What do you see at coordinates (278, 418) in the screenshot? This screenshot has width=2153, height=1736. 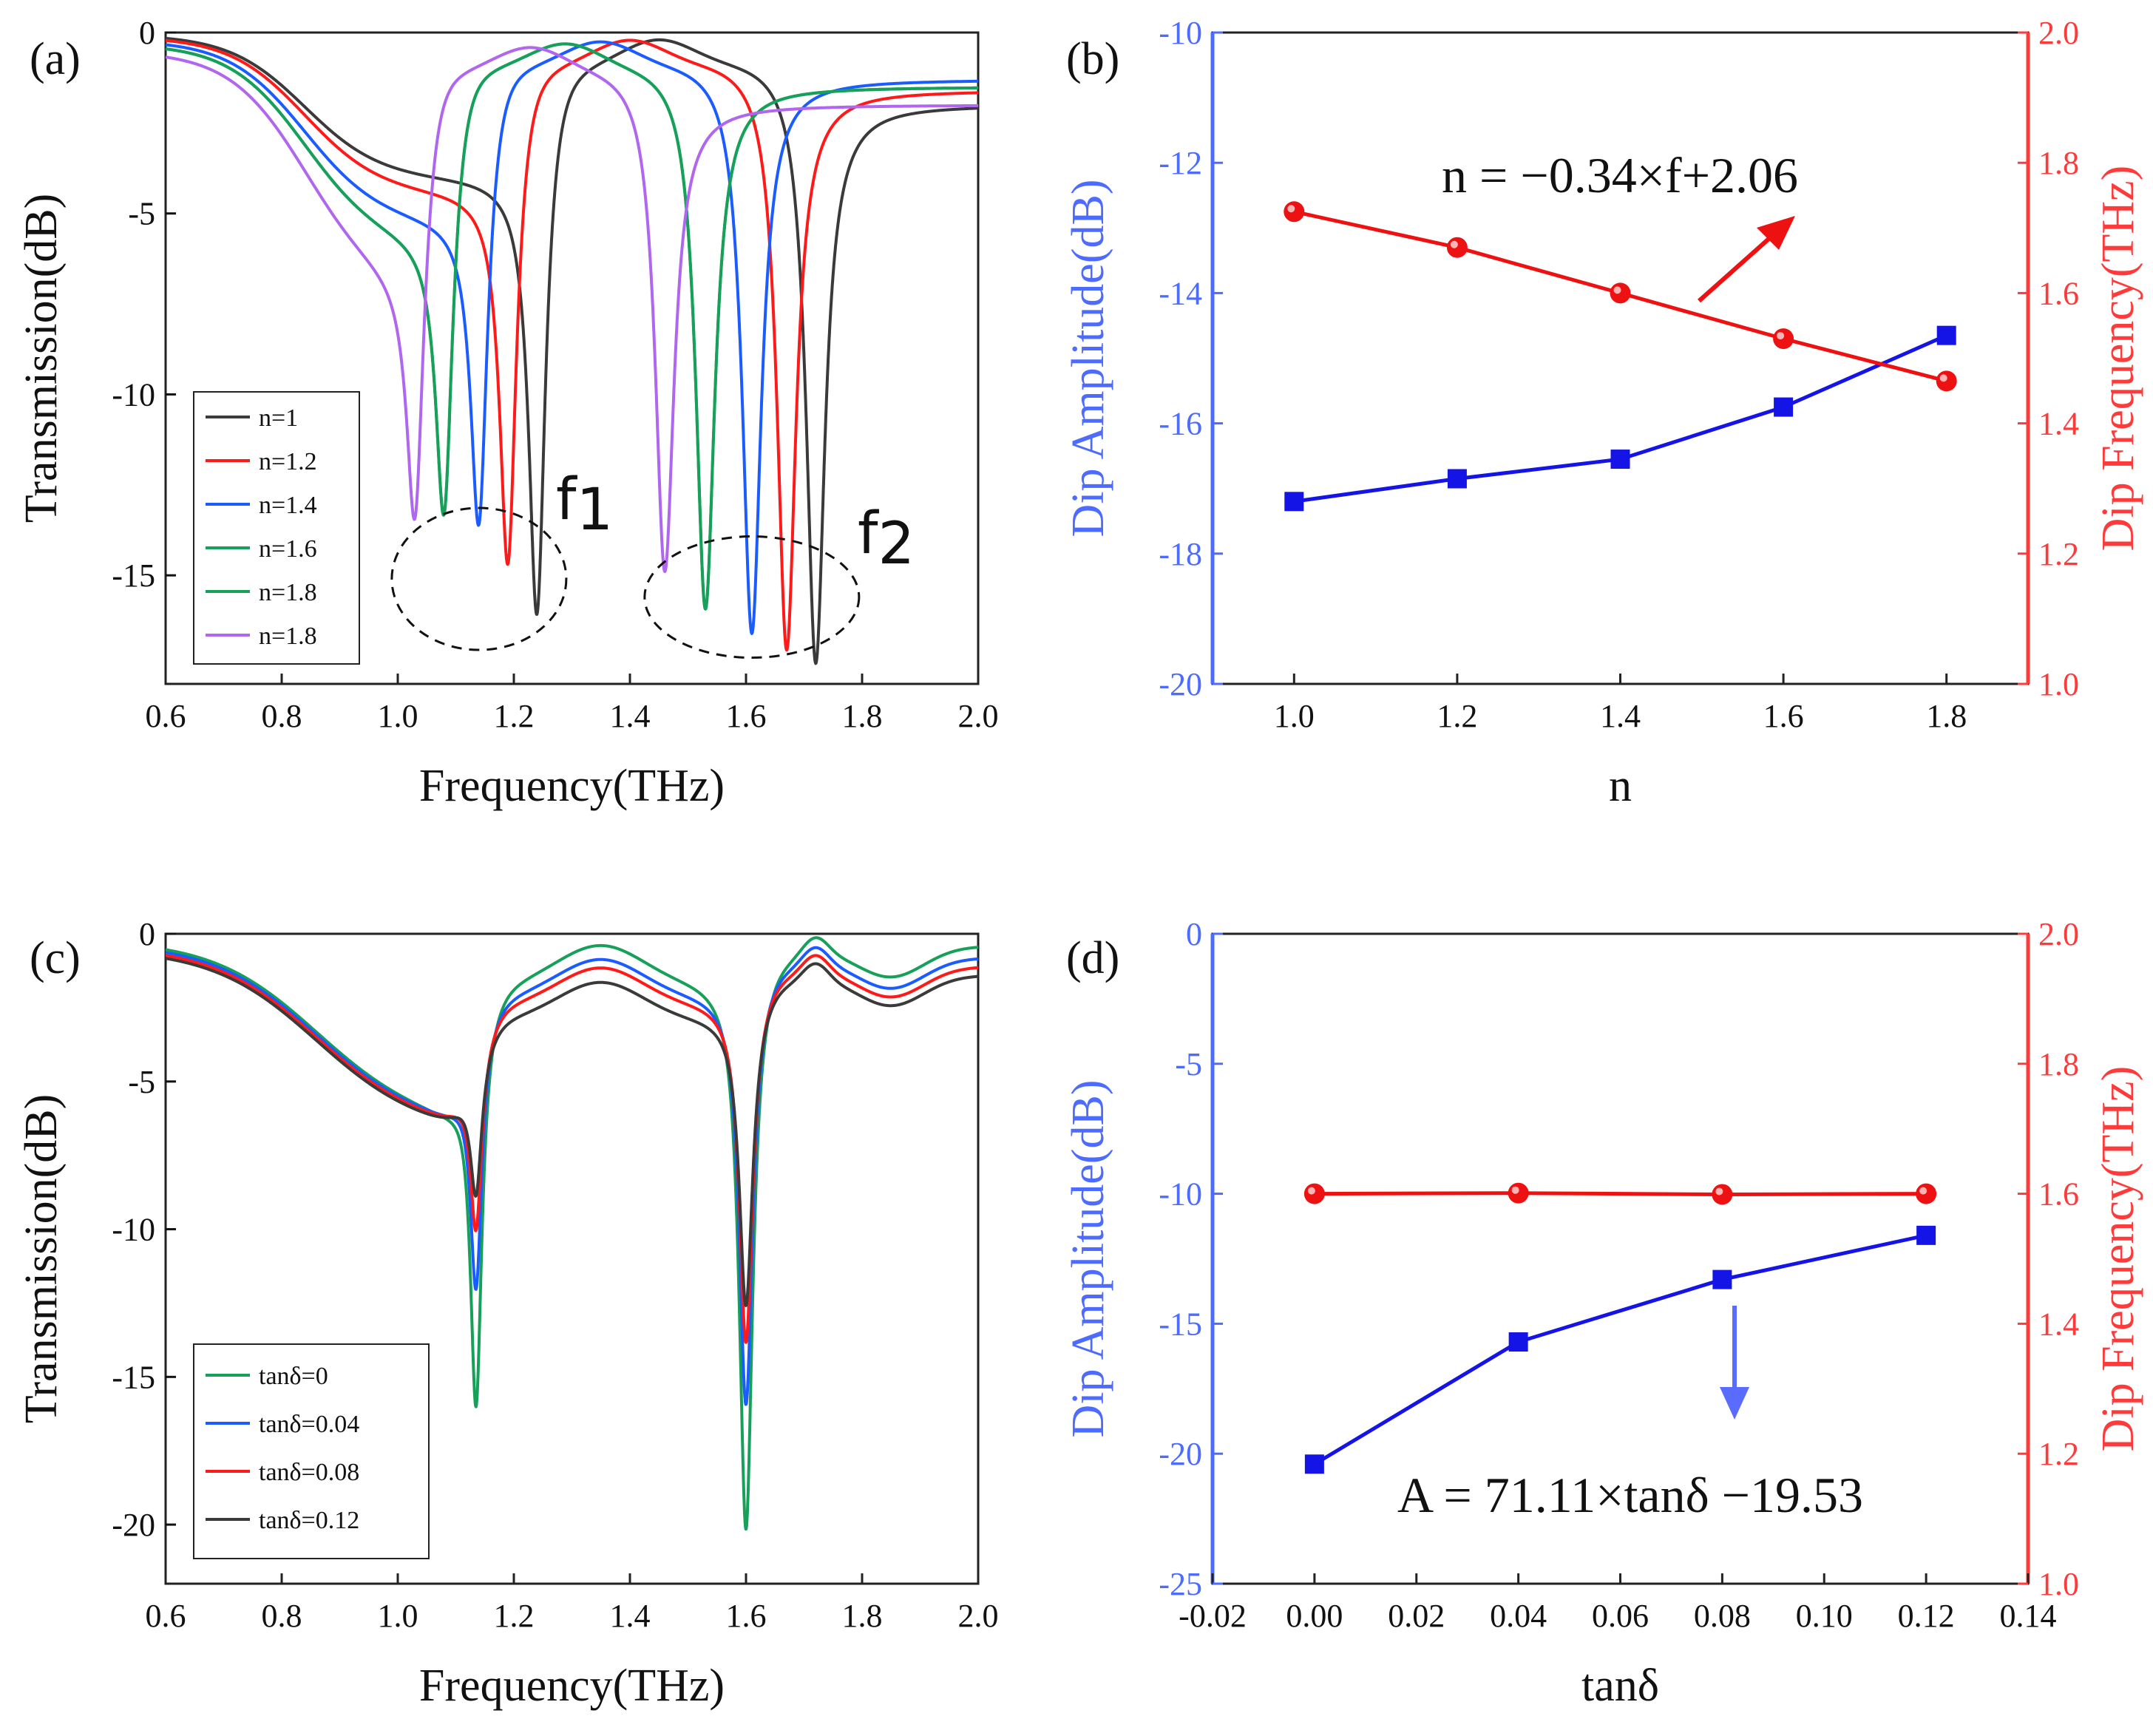 I see `legend-label: n=1` at bounding box center [278, 418].